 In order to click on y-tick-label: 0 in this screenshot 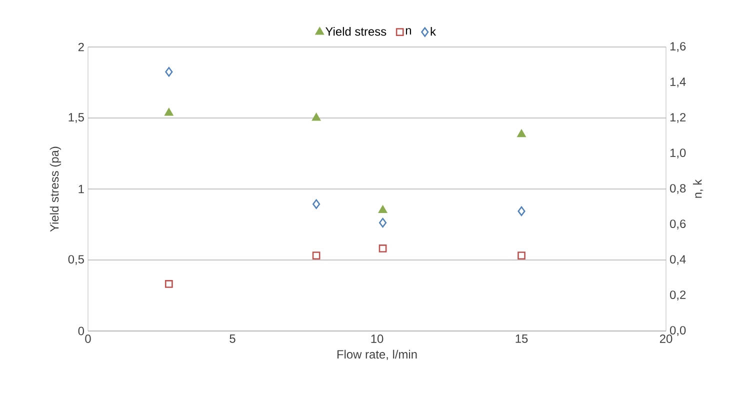, I will do `click(81, 331)`.